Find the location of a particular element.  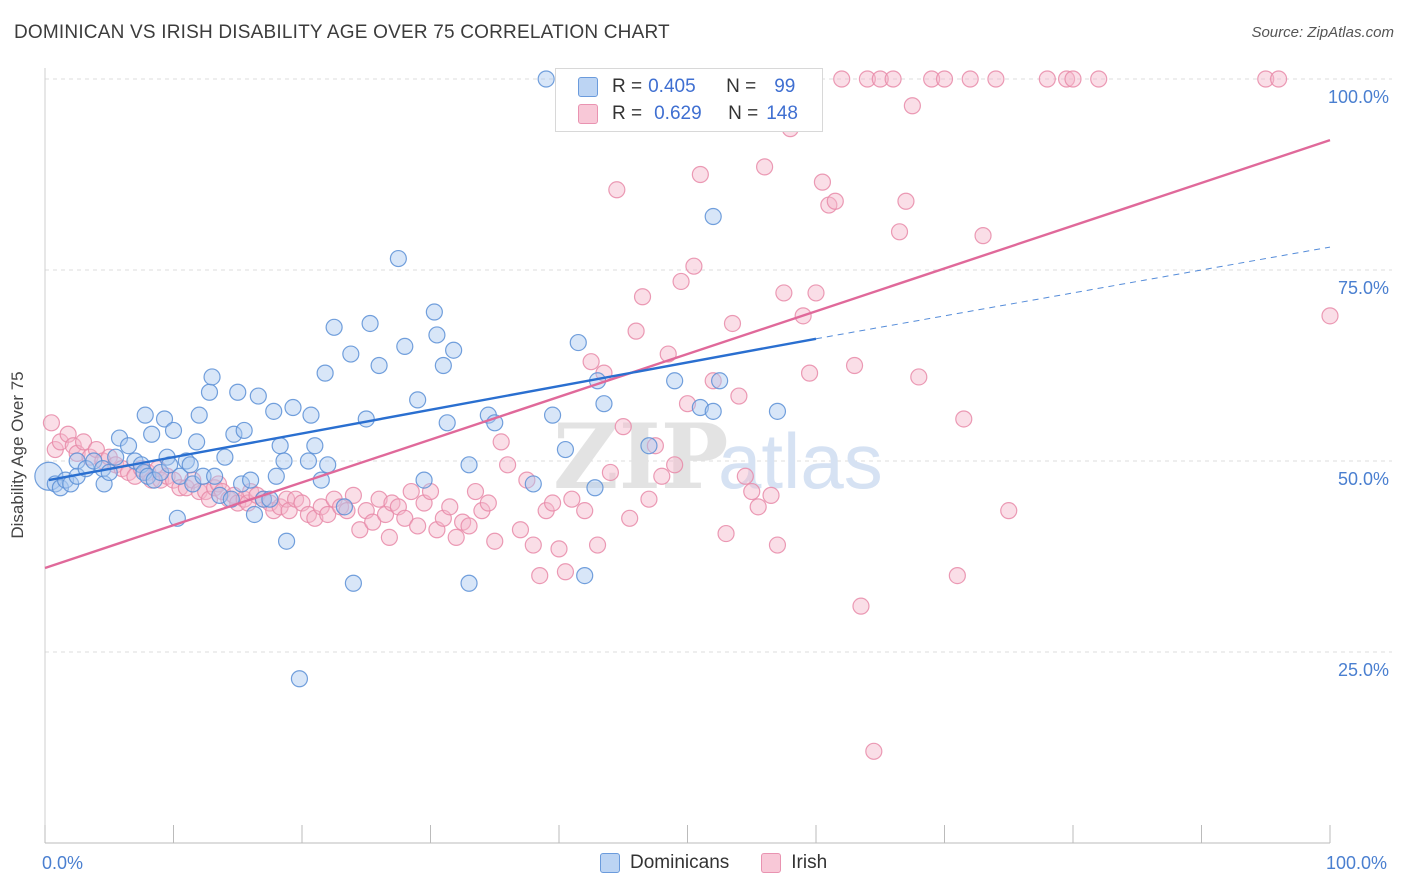

stats-legend-row-dominicans: R = 0.405 N = 99 is located at coordinates (686, 87).